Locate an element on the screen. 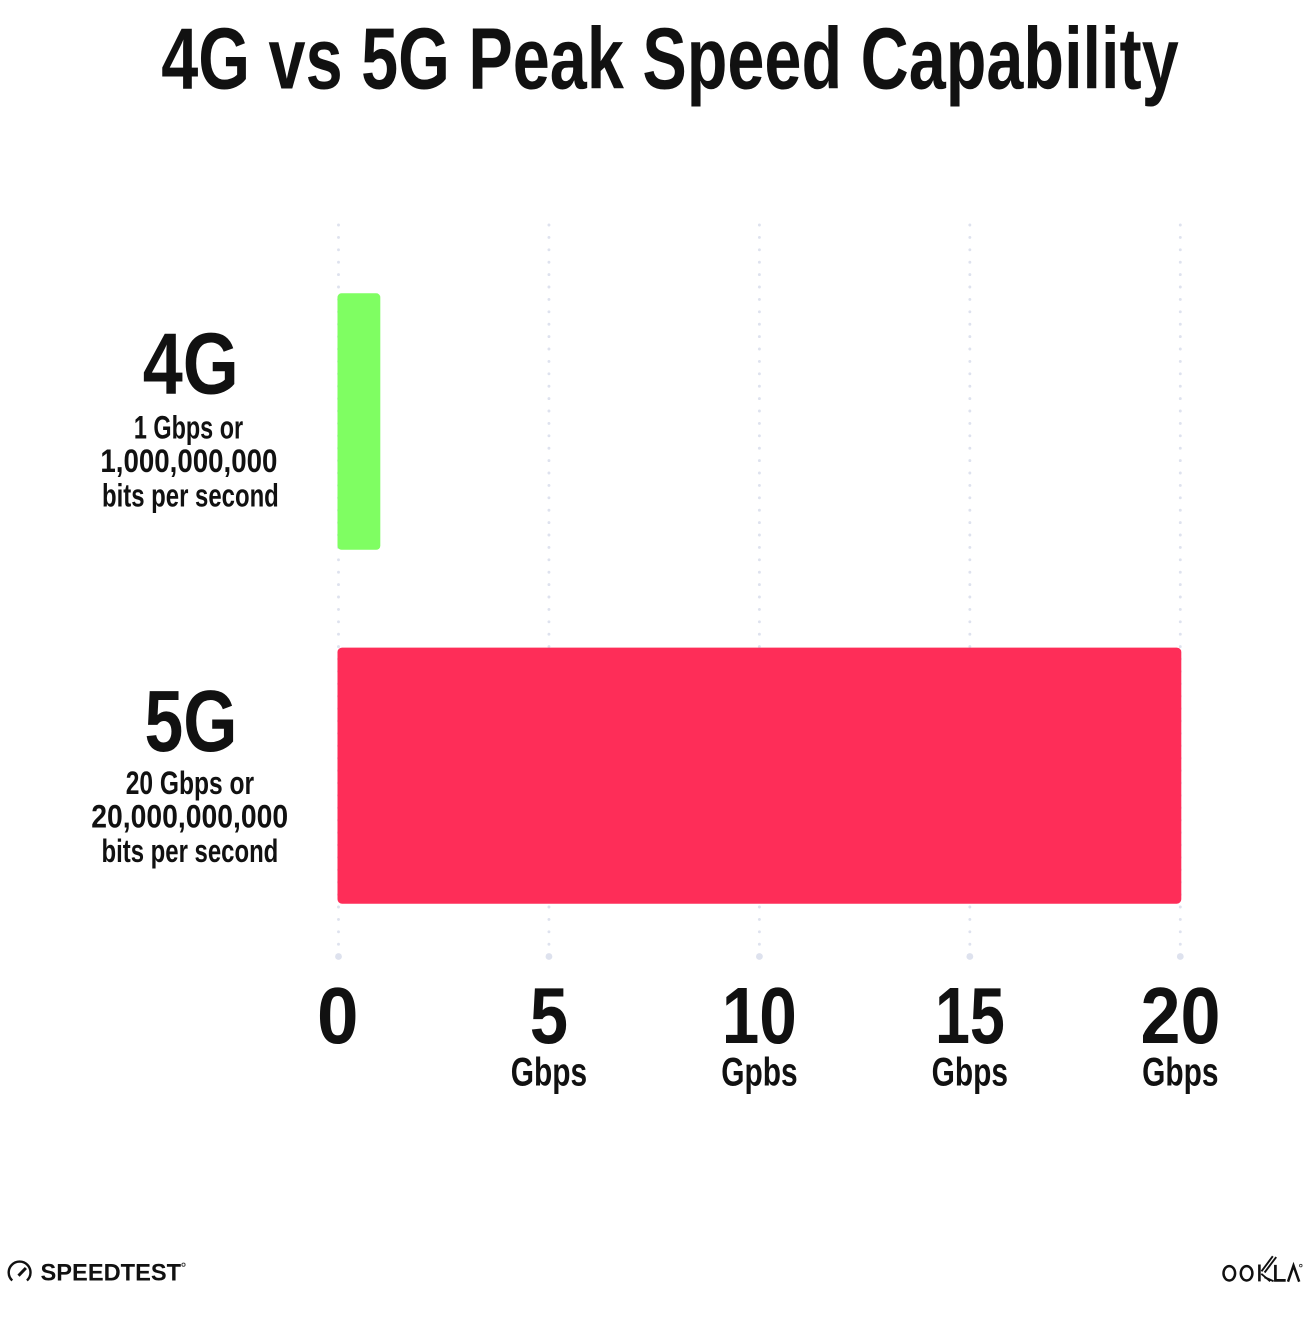 The image size is (1308, 1320). svg-text: 4G vs 5G Peak Speed Capability is located at coordinates (670, 59).